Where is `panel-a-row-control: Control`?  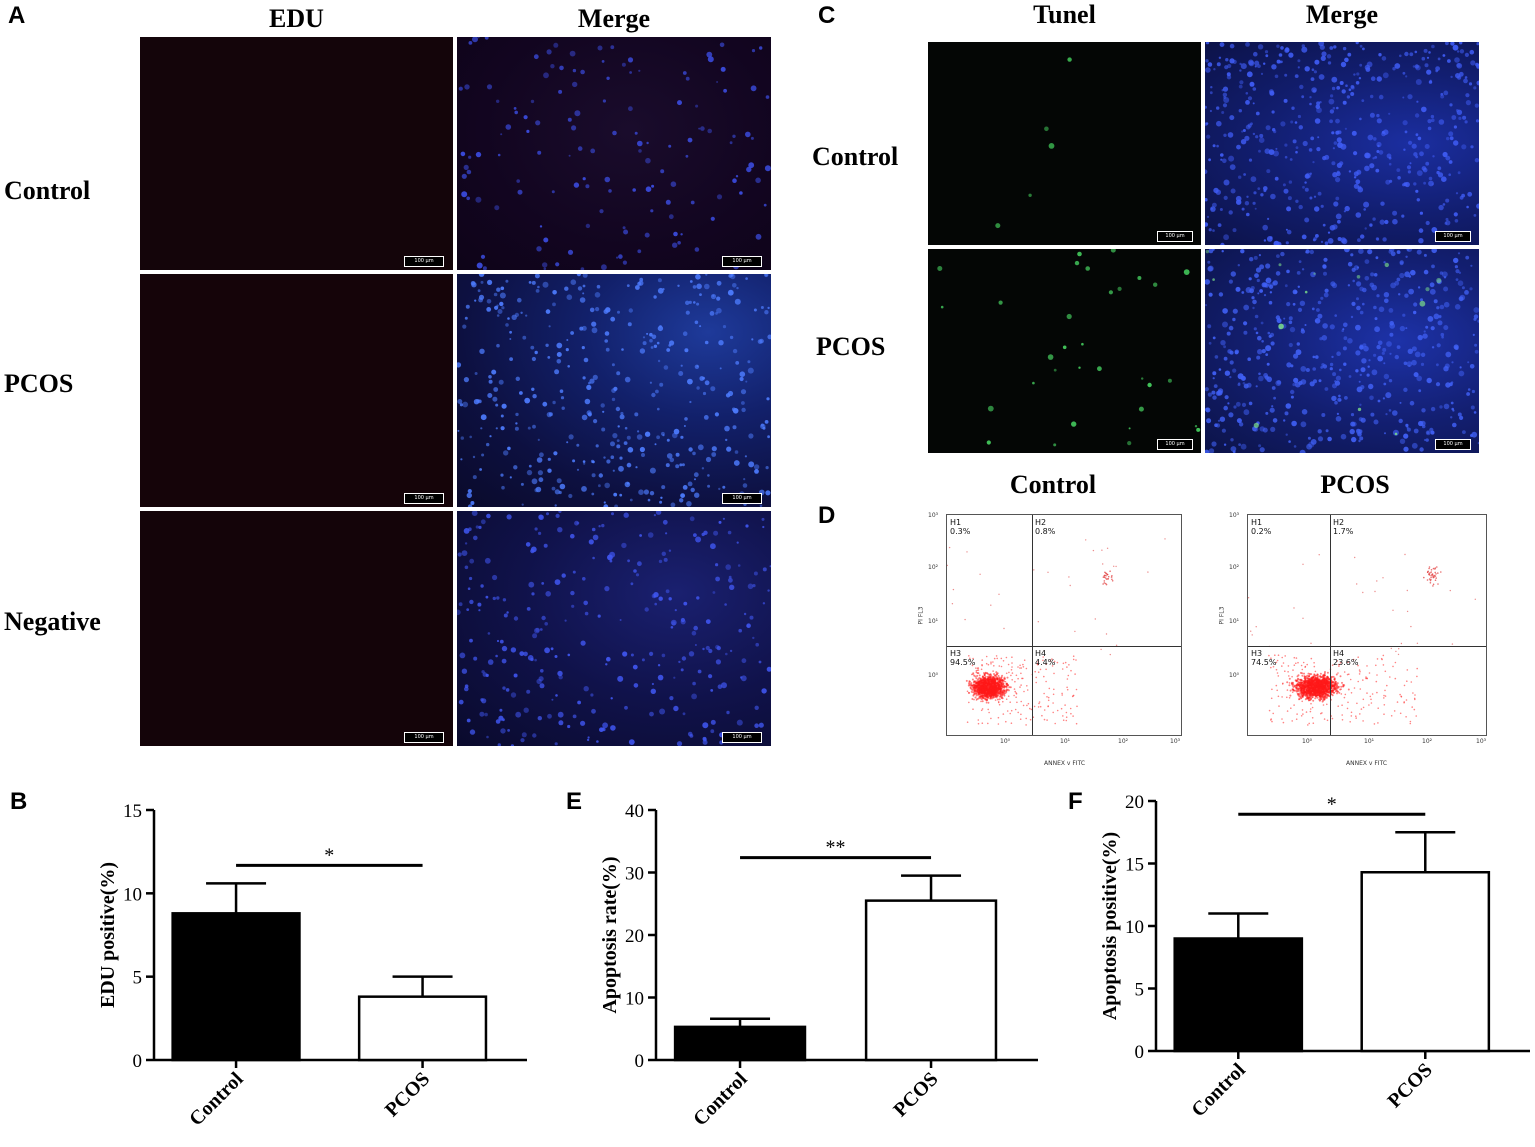 panel-a-row-control: Control is located at coordinates (47, 190).